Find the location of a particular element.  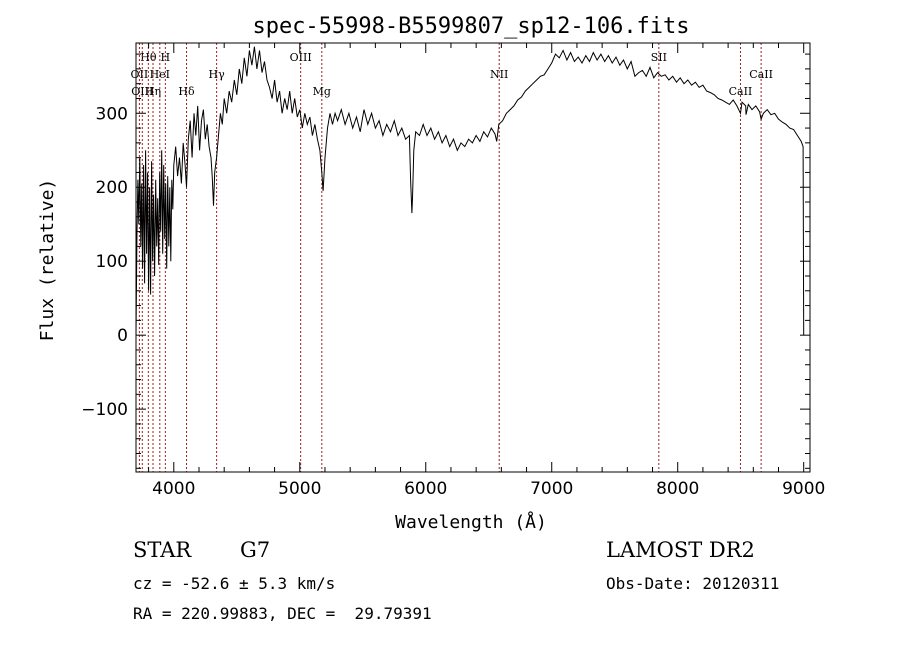

line-marker-label: OII is located at coordinates (140, 74).